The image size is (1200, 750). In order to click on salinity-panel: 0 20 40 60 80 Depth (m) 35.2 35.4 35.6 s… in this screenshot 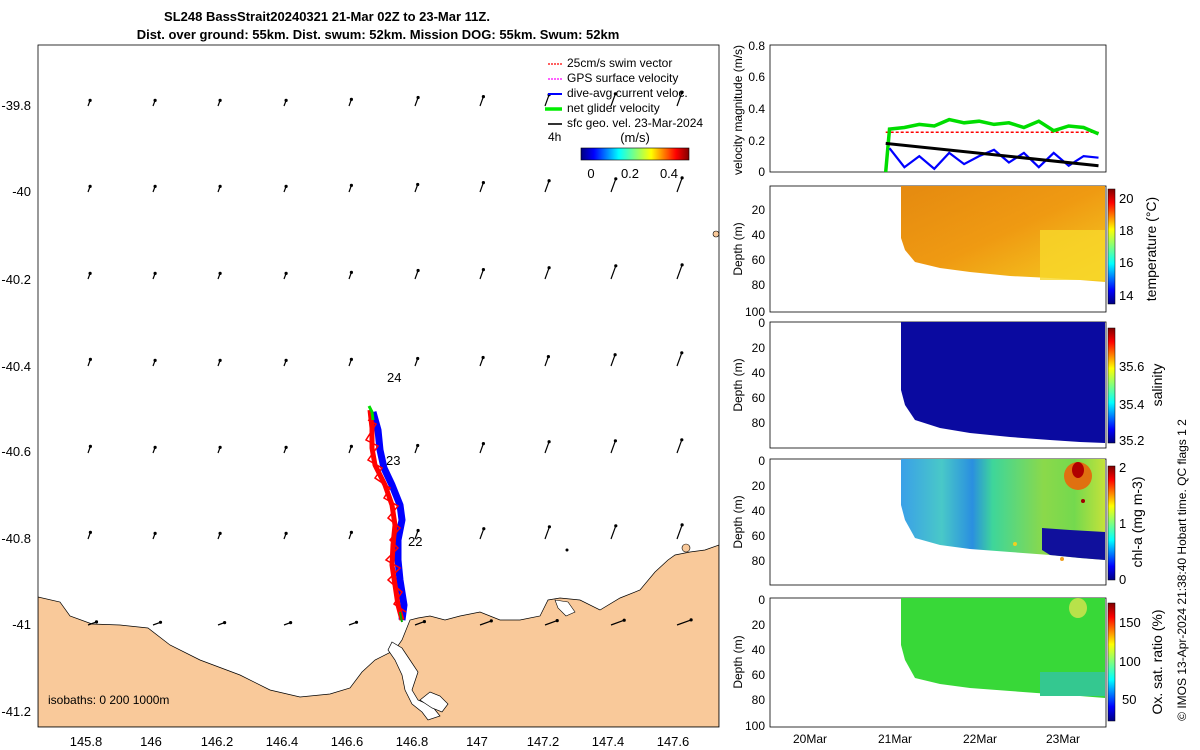, I will do `click(948, 382)`.